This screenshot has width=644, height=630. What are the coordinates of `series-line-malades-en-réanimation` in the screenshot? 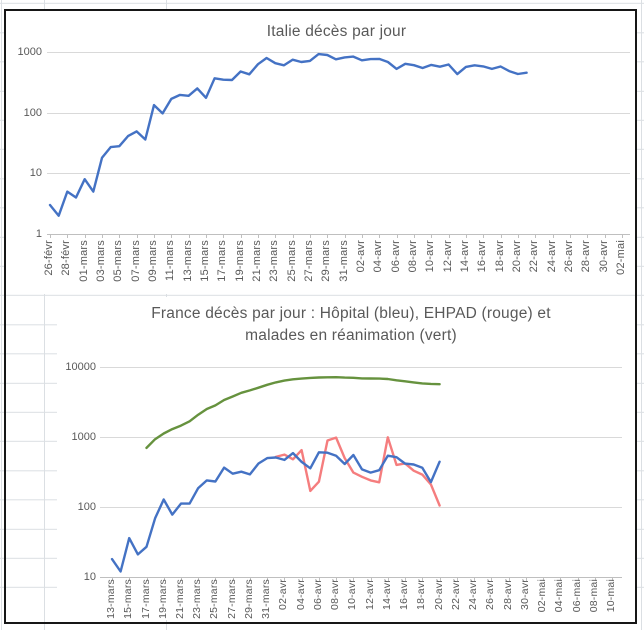 It's located at (293, 412).